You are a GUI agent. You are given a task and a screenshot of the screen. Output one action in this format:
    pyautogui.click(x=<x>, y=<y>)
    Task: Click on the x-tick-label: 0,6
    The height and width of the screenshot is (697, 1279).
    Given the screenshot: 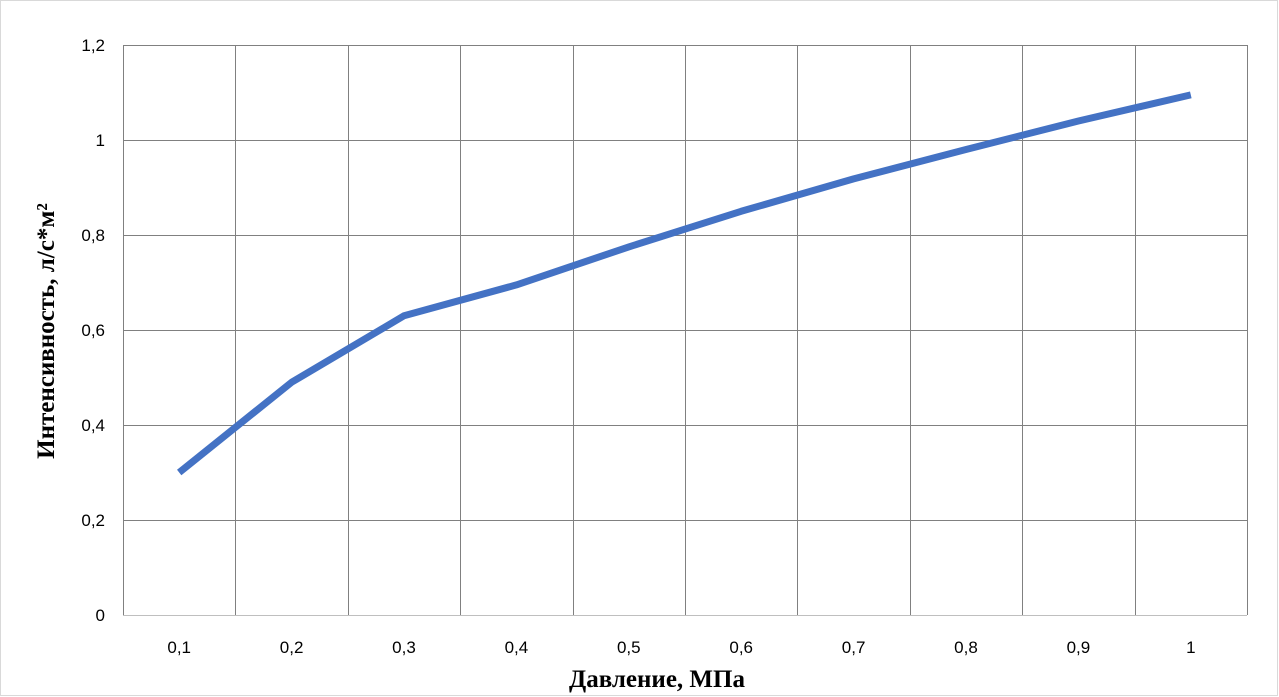 What is the action you would take?
    pyautogui.click(x=741, y=647)
    